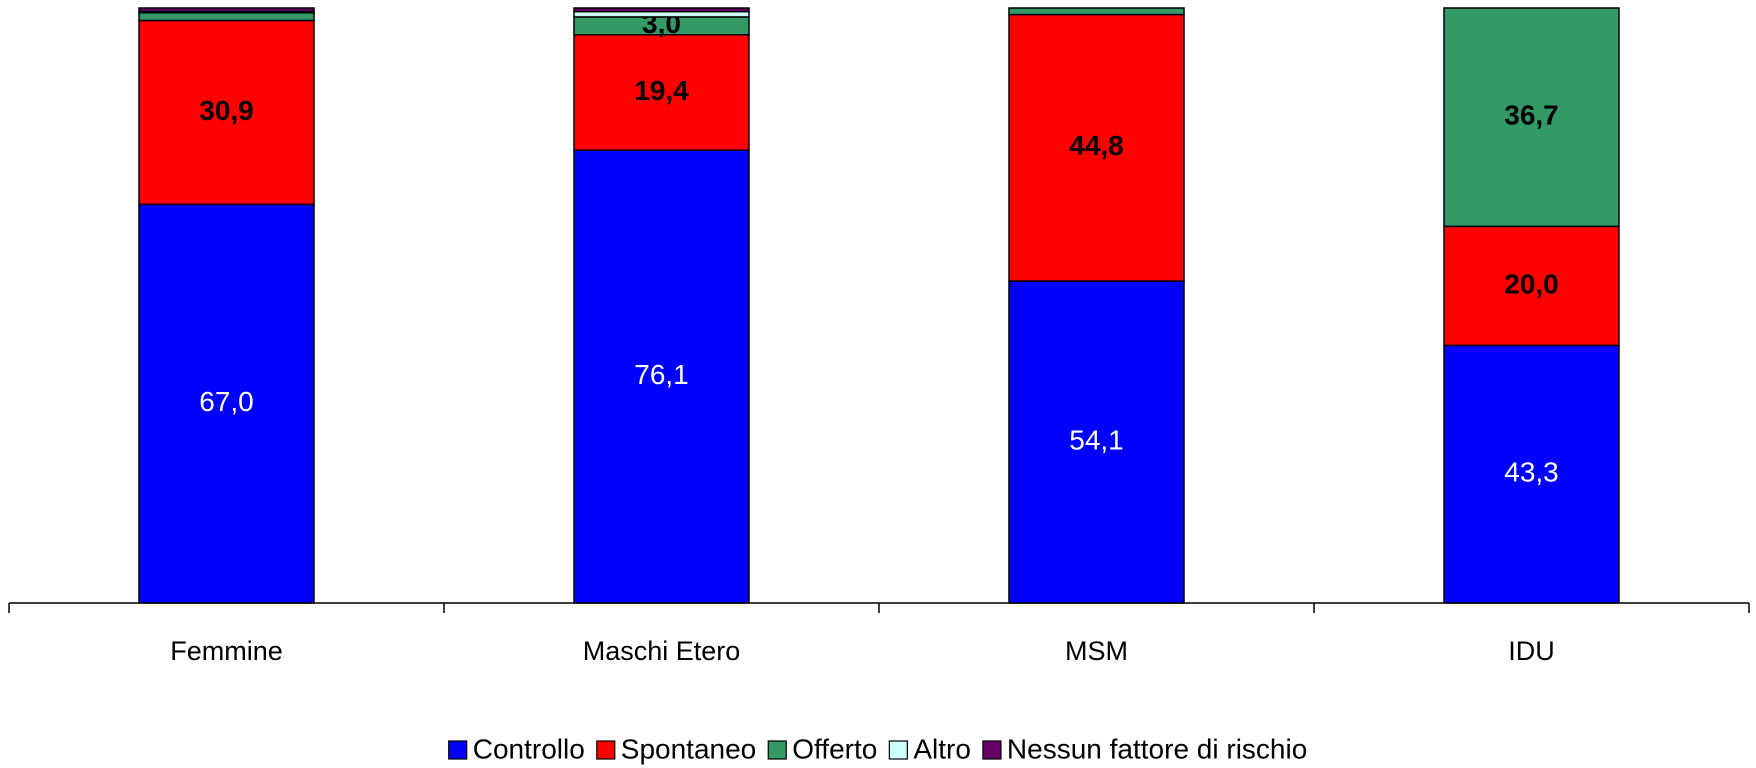 This screenshot has width=1756, height=768. I want to click on data-label: 20,0, so click(1531, 283).